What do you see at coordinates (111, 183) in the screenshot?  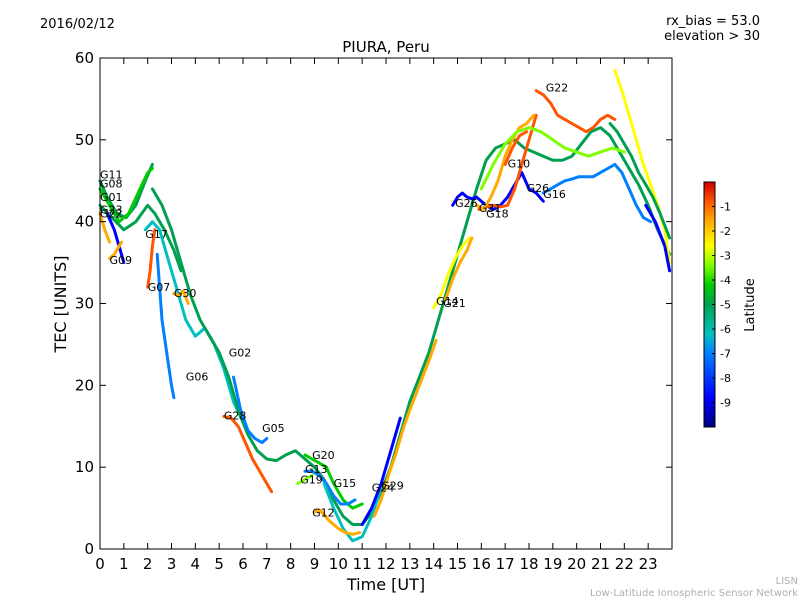 I see `satellite-label-1: G08` at bounding box center [111, 183].